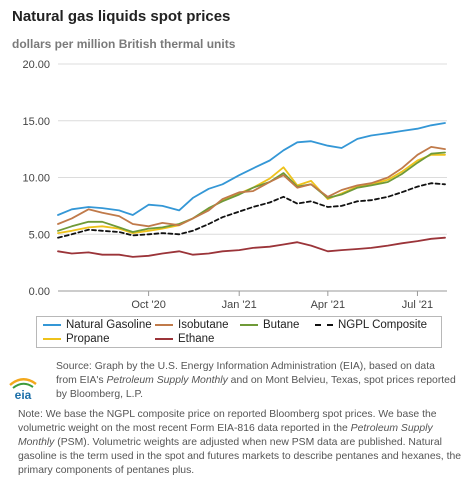 Image resolution: width=469 pixels, height=494 pixels. What do you see at coordinates (328, 304) in the screenshot?
I see `x-tick-label: Apr '21` at bounding box center [328, 304].